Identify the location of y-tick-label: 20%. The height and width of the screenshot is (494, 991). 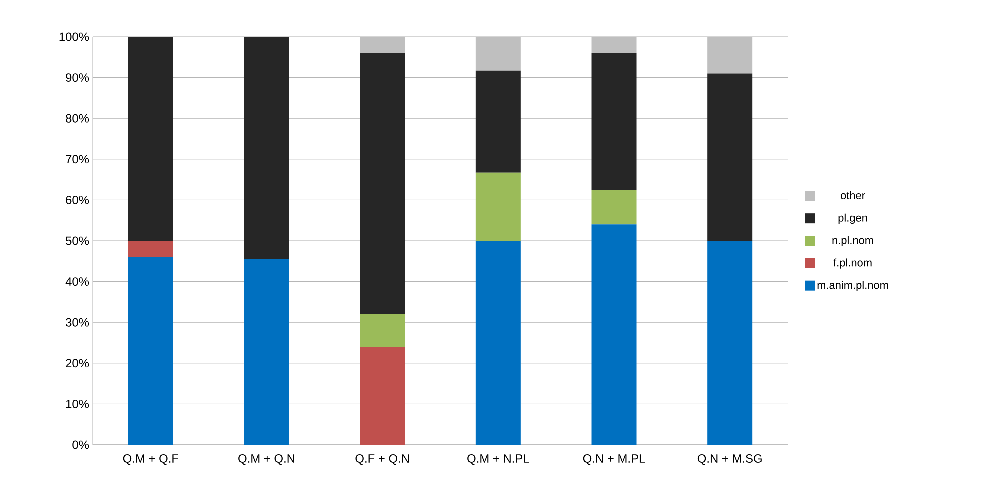
(78, 363).